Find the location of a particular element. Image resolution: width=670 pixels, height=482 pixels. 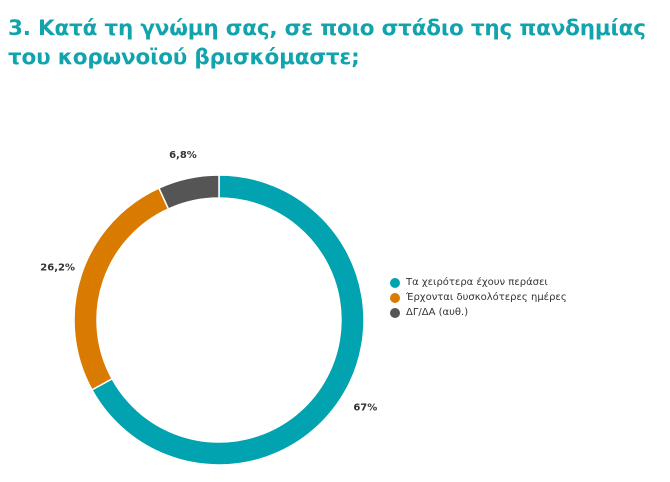

legend-swatch-harder is located at coordinates (395, 297).